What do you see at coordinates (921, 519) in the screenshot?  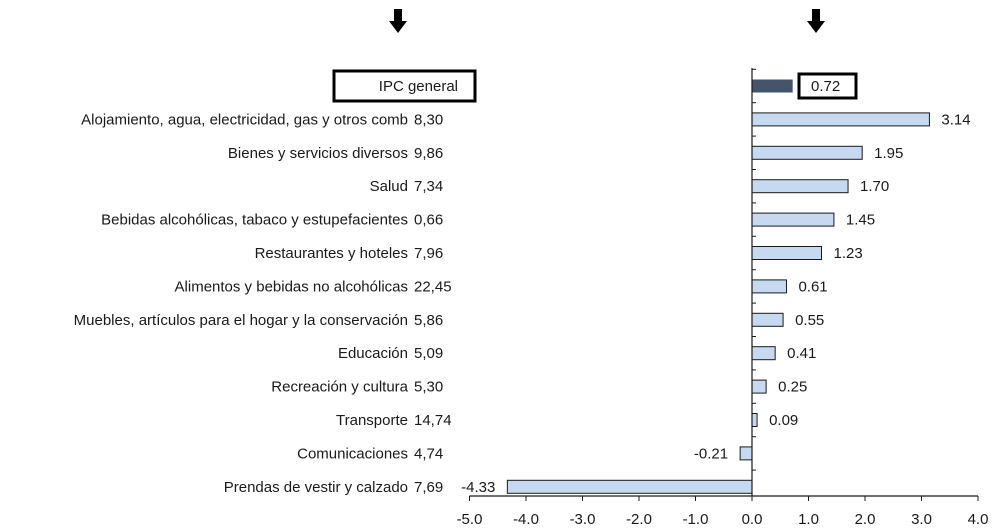 I see `x-tick-label: 3.0` at bounding box center [921, 519].